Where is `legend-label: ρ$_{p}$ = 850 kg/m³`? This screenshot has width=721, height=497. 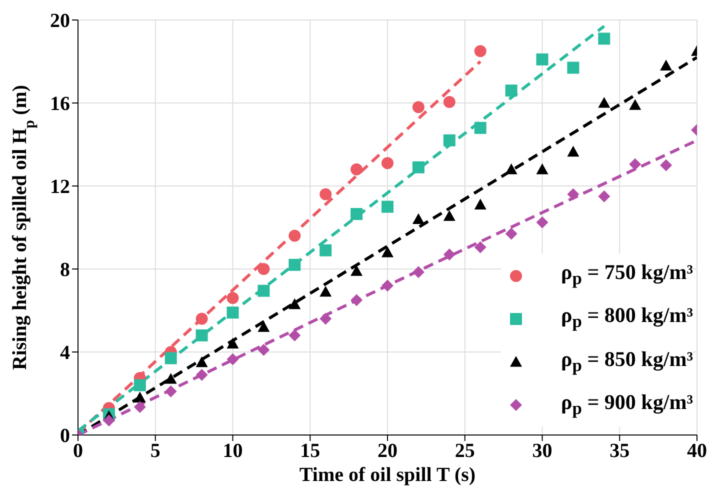
legend-label: ρ$_{p}$ = 850 kg/m³ is located at coordinates (626, 361).